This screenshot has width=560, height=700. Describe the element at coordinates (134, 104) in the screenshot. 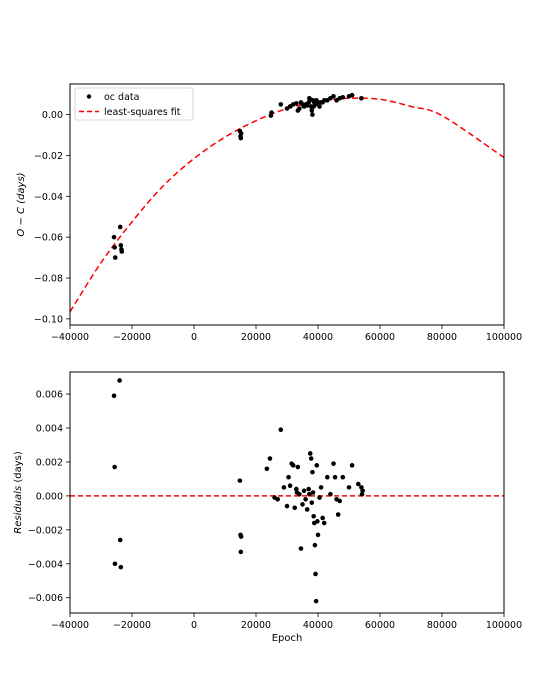

I see `oc-legend: oc data least-squares fit` at that location.